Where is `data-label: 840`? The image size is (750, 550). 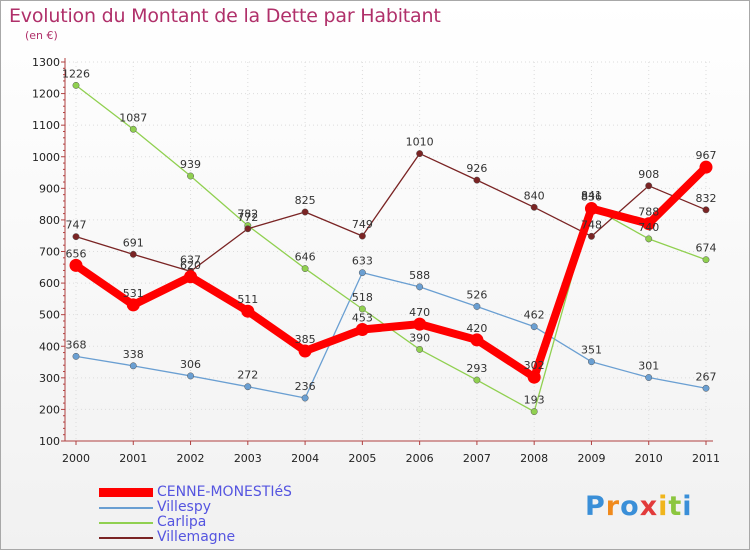 data-label: 840 is located at coordinates (534, 195).